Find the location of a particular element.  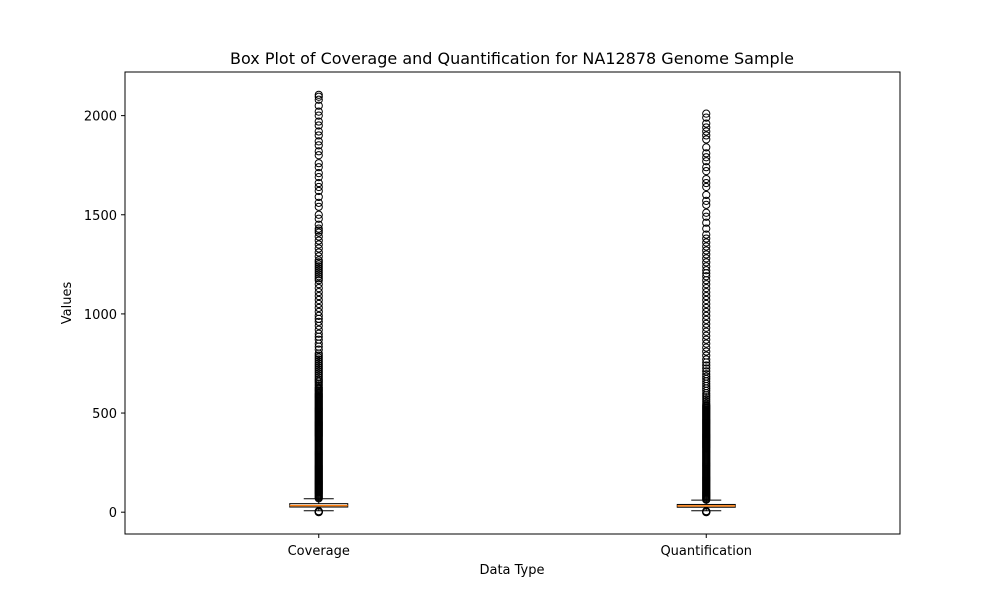

y-tick-label: 2000 is located at coordinates (100, 117).